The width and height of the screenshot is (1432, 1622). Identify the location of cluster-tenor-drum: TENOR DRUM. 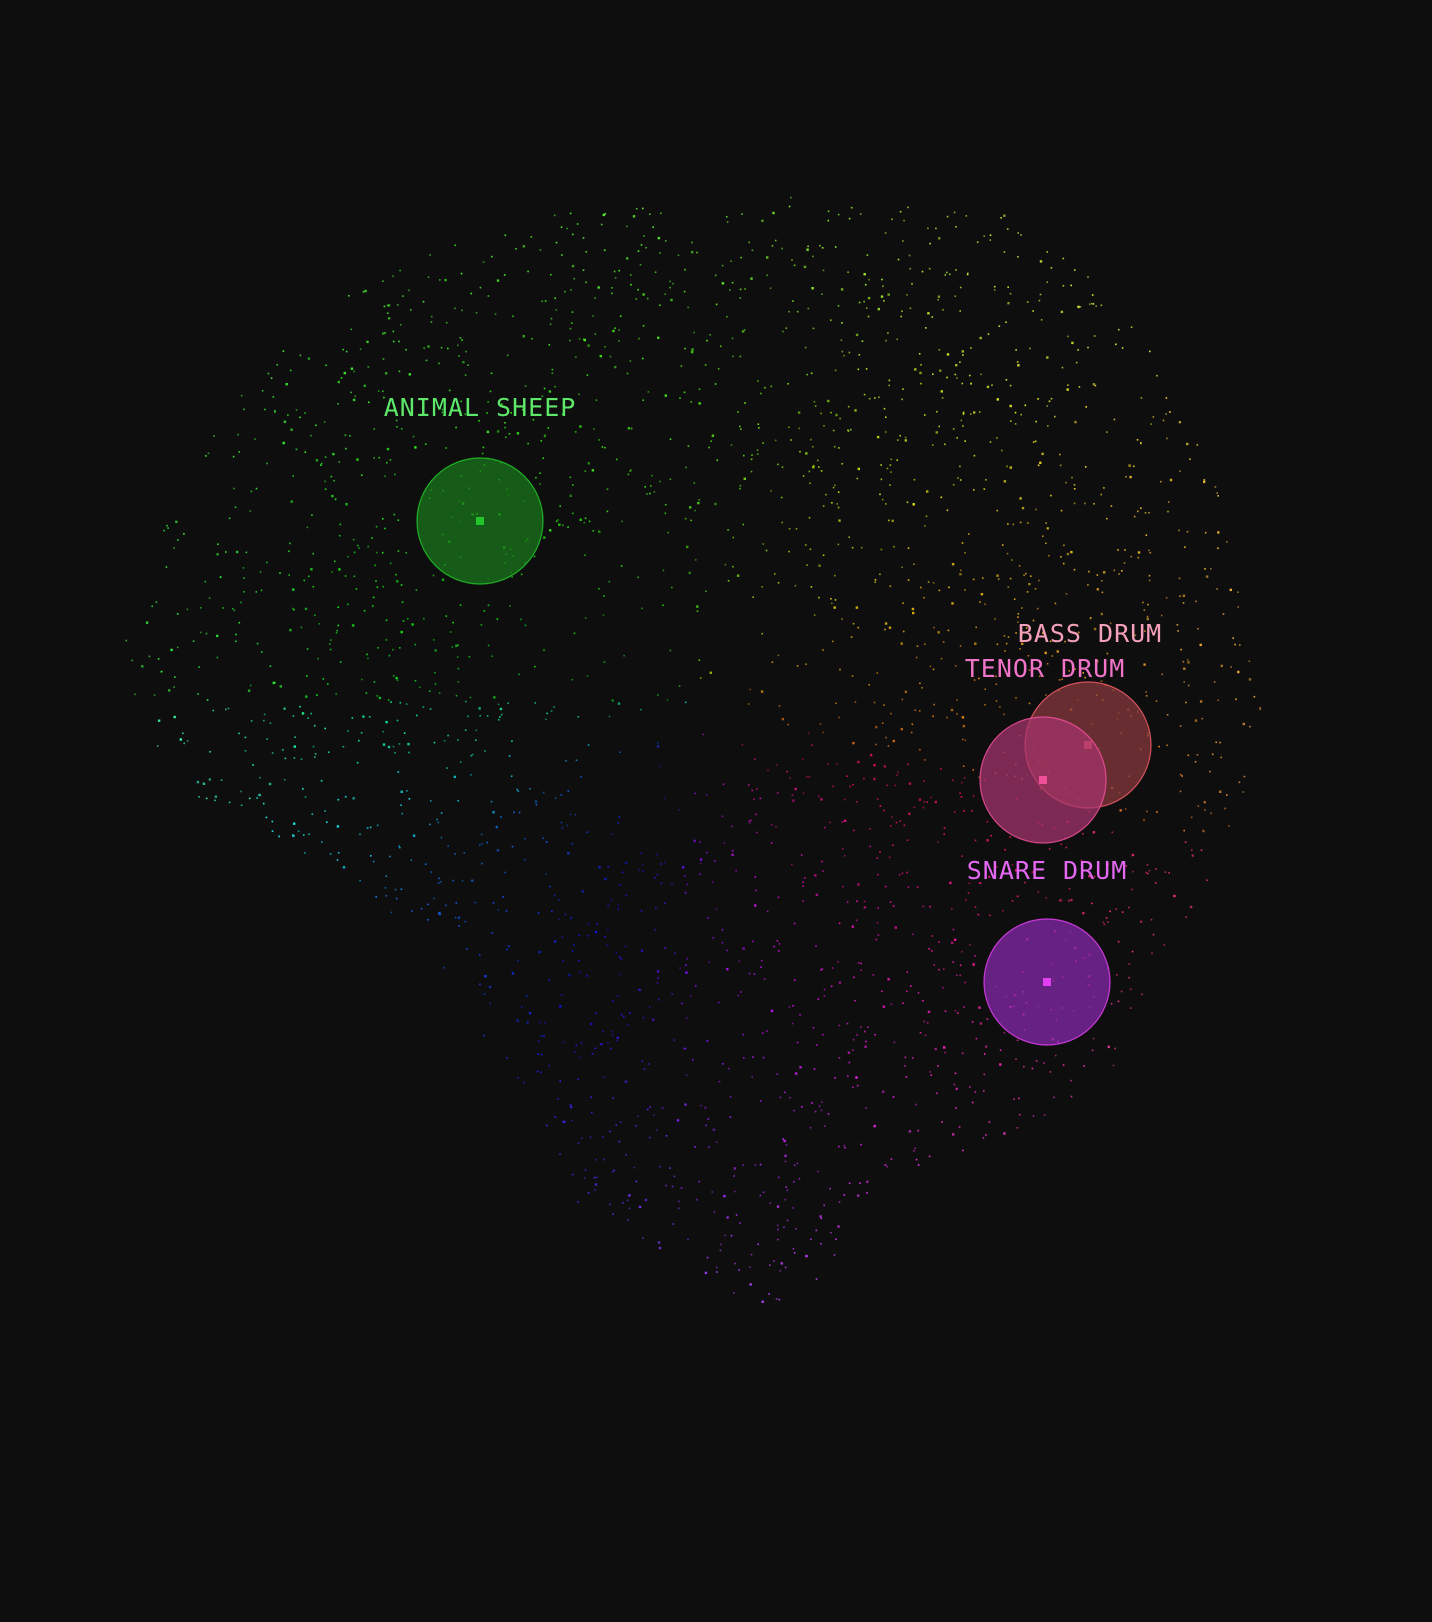
(1045, 749).